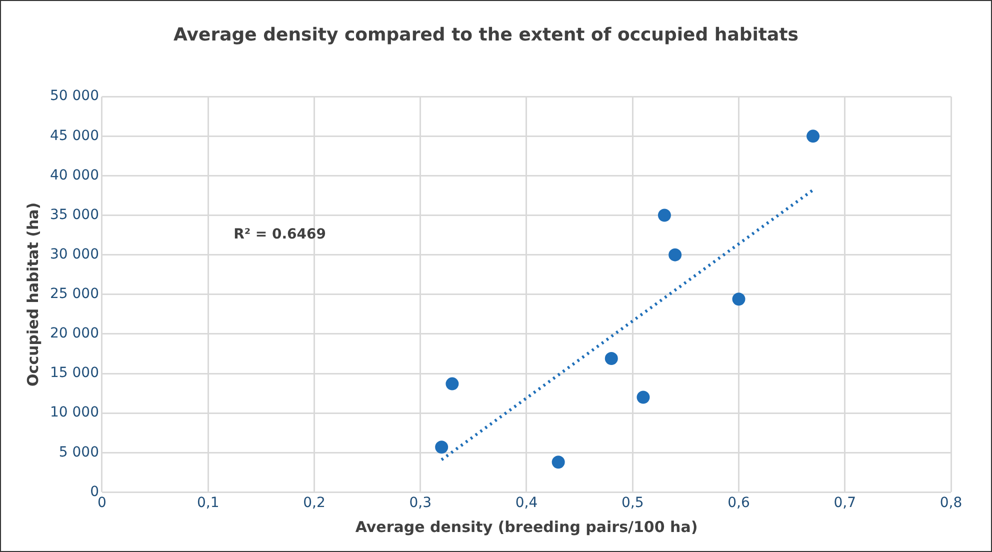 Image resolution: width=992 pixels, height=552 pixels. What do you see at coordinates (208, 503) in the screenshot?
I see `x-tick-label: 0,1` at bounding box center [208, 503].